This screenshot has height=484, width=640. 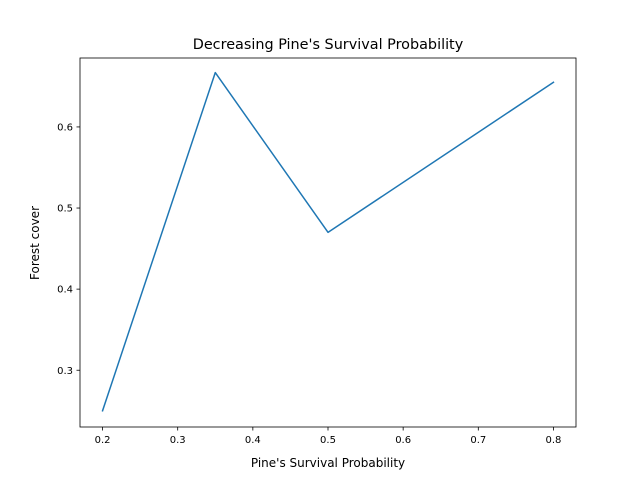 I want to click on x-tick-label: 0.4, so click(x=253, y=440).